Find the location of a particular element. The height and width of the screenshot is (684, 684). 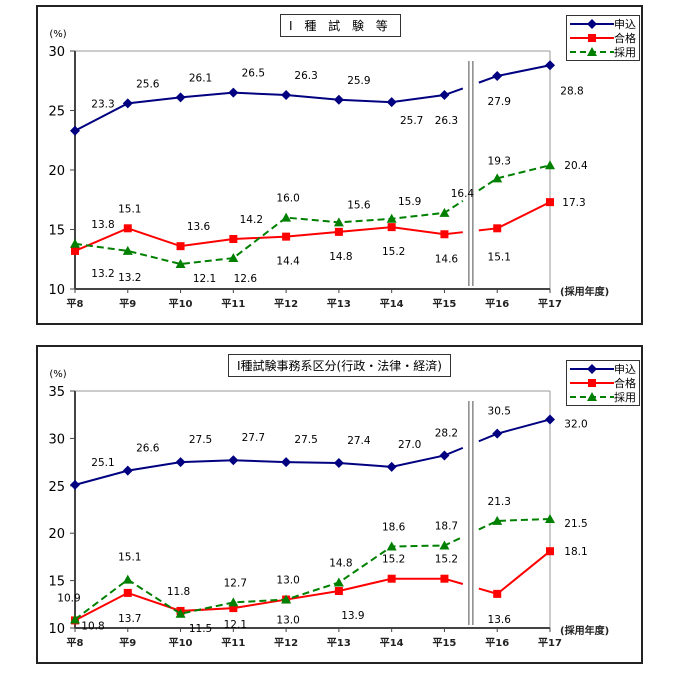

y-tick-label: 30 is located at coordinates (56, 52).